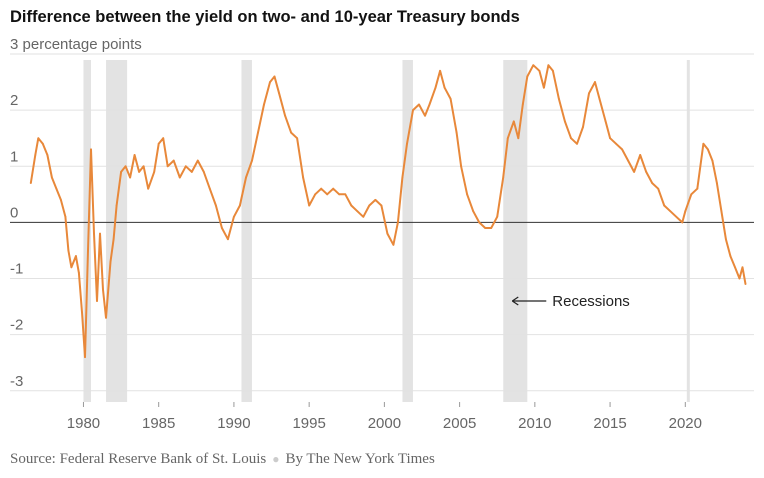  What do you see at coordinates (609, 423) in the screenshot?
I see `x-tick-label-2015: 2015` at bounding box center [609, 423].